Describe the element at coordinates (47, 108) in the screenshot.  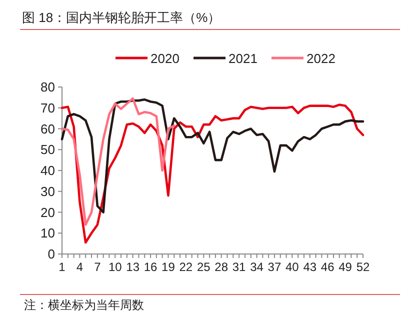
I see `y-tick-label: 70` at that location.